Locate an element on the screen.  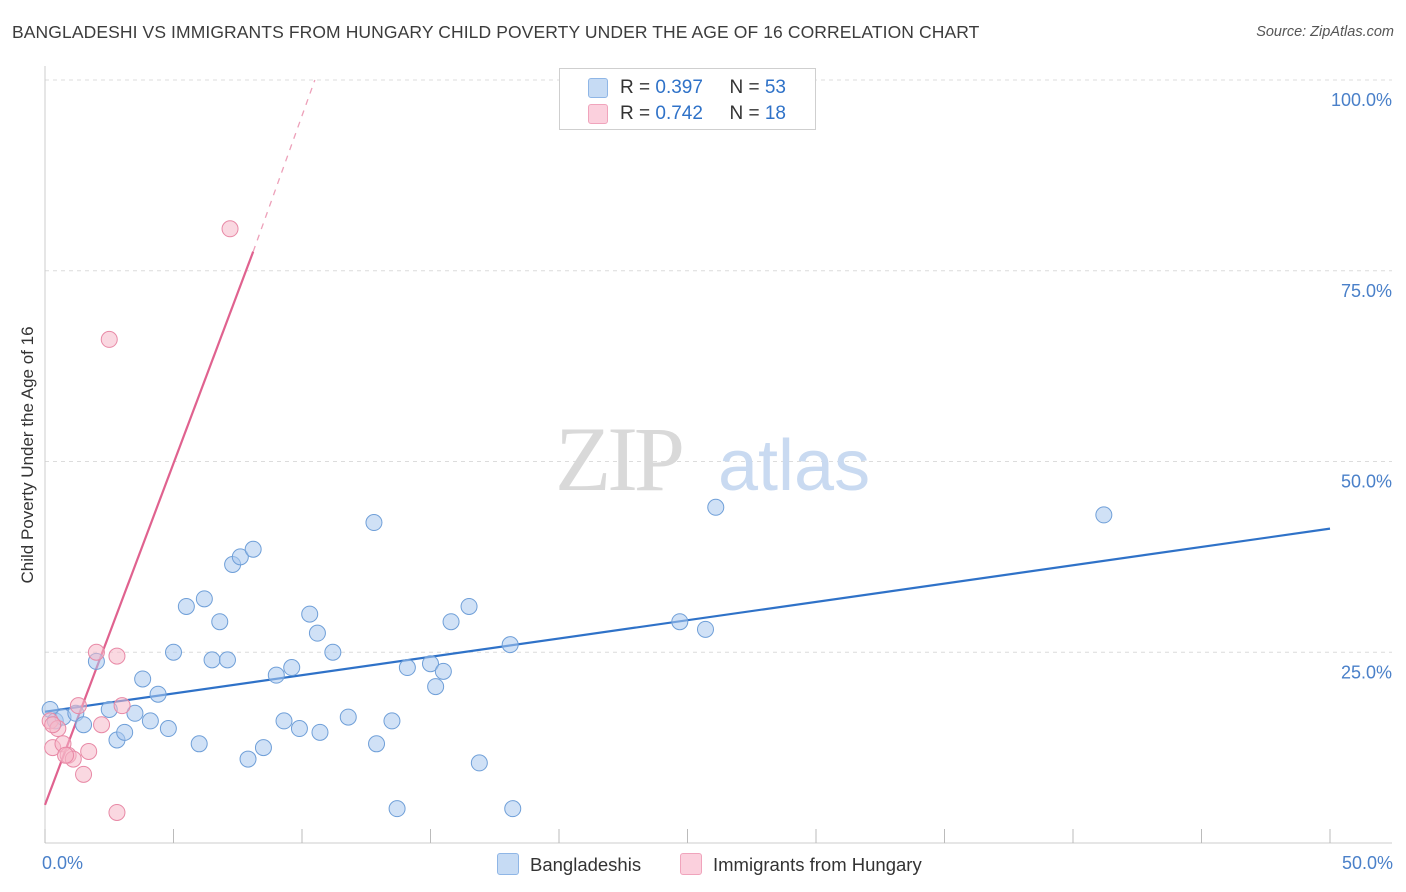
legend-label-bangladeshis: Bangladeshis is located at coordinates (586, 864).